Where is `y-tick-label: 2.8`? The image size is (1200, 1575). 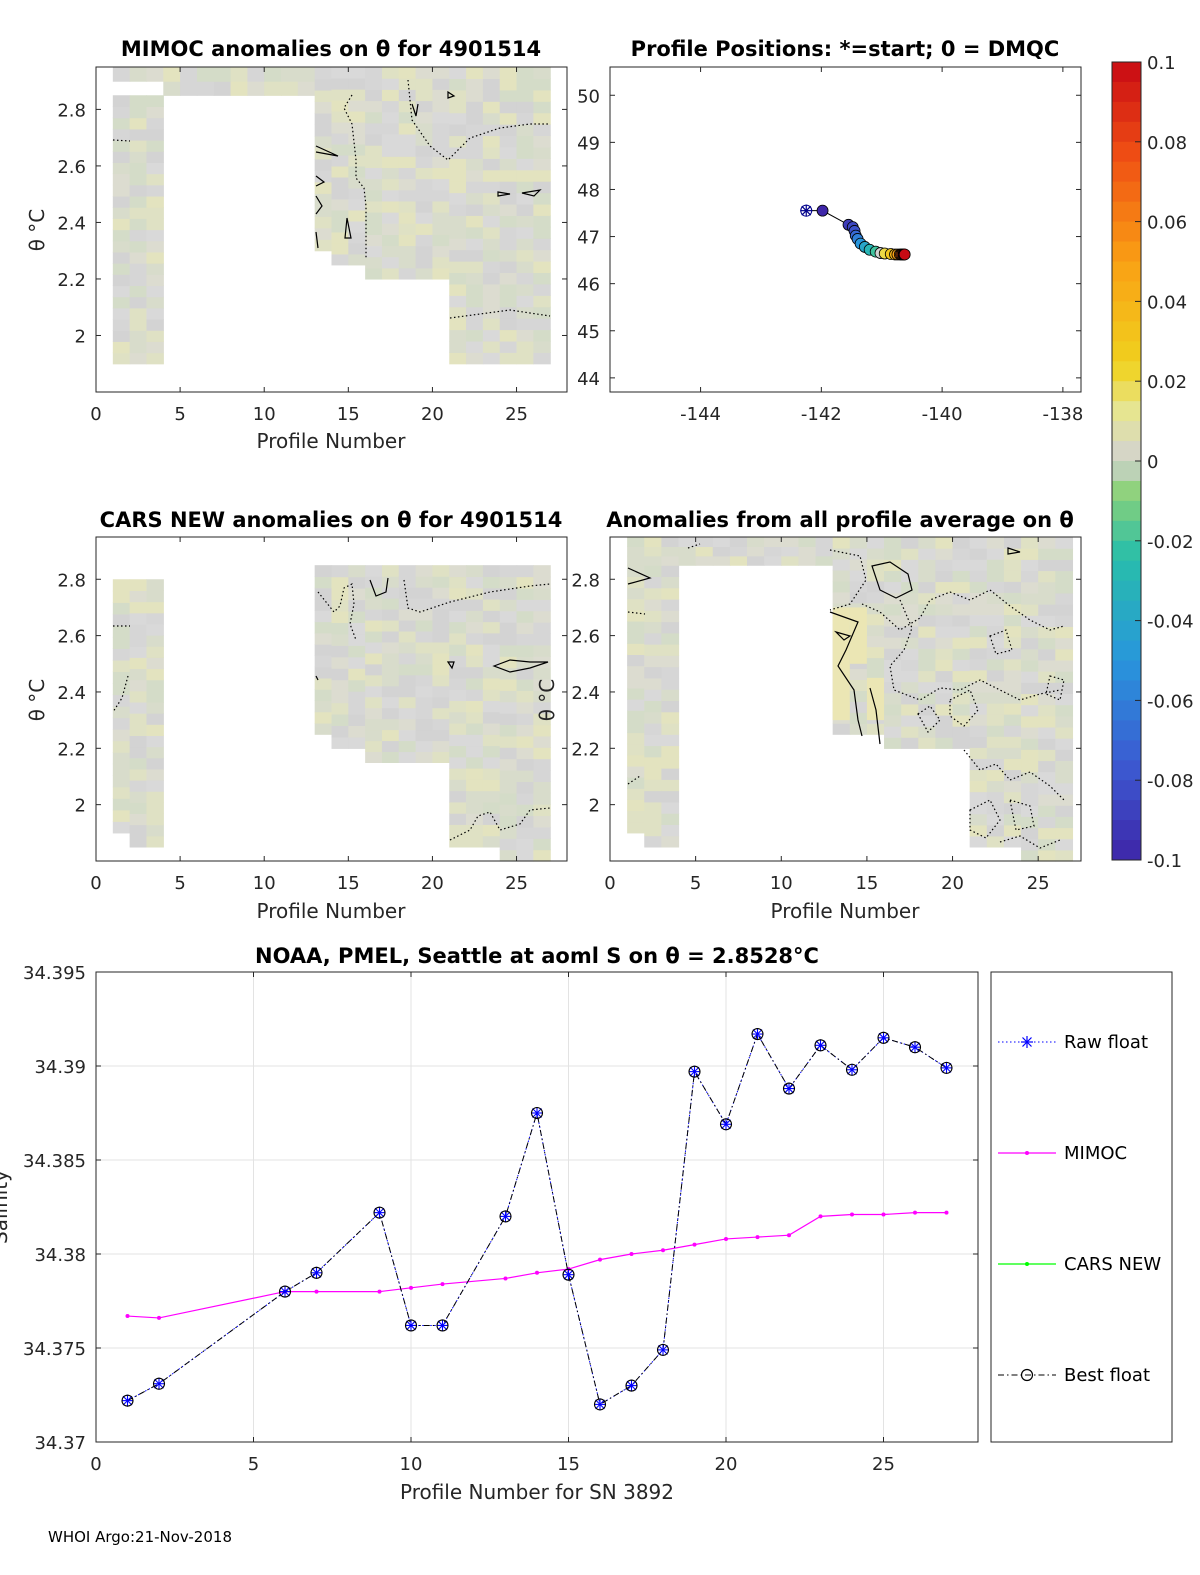
y-tick-label: 2.8 is located at coordinates (71, 110).